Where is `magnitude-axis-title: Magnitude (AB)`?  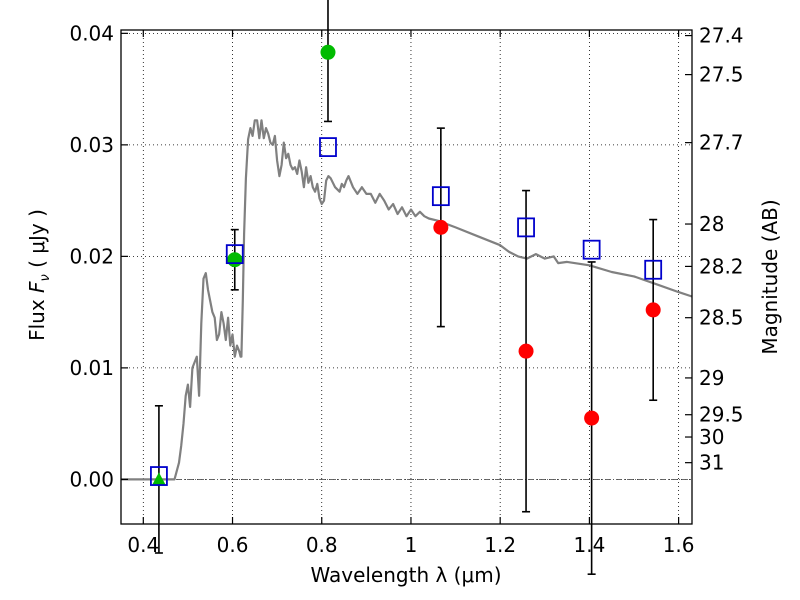 magnitude-axis-title: Magnitude (AB) is located at coordinates (770, 276).